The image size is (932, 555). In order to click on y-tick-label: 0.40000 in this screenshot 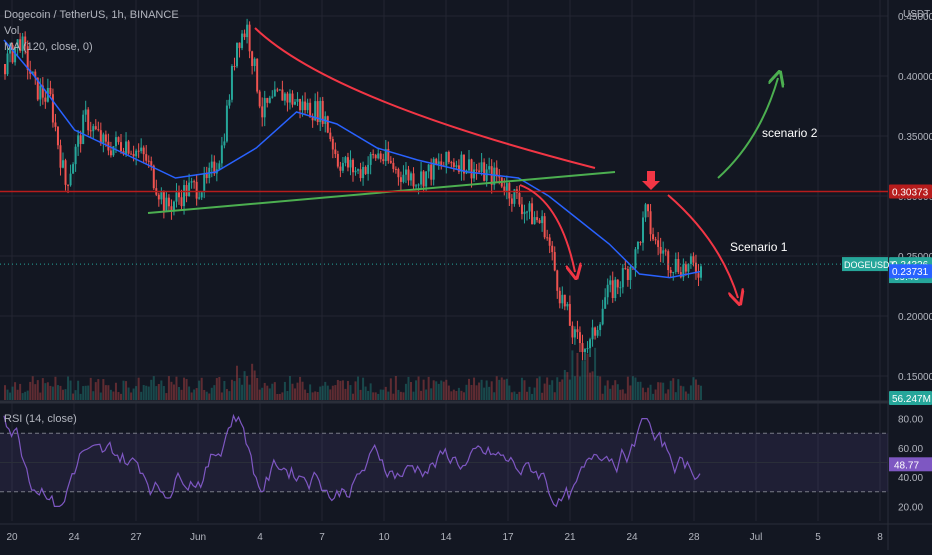, I will do `click(915, 77)`.